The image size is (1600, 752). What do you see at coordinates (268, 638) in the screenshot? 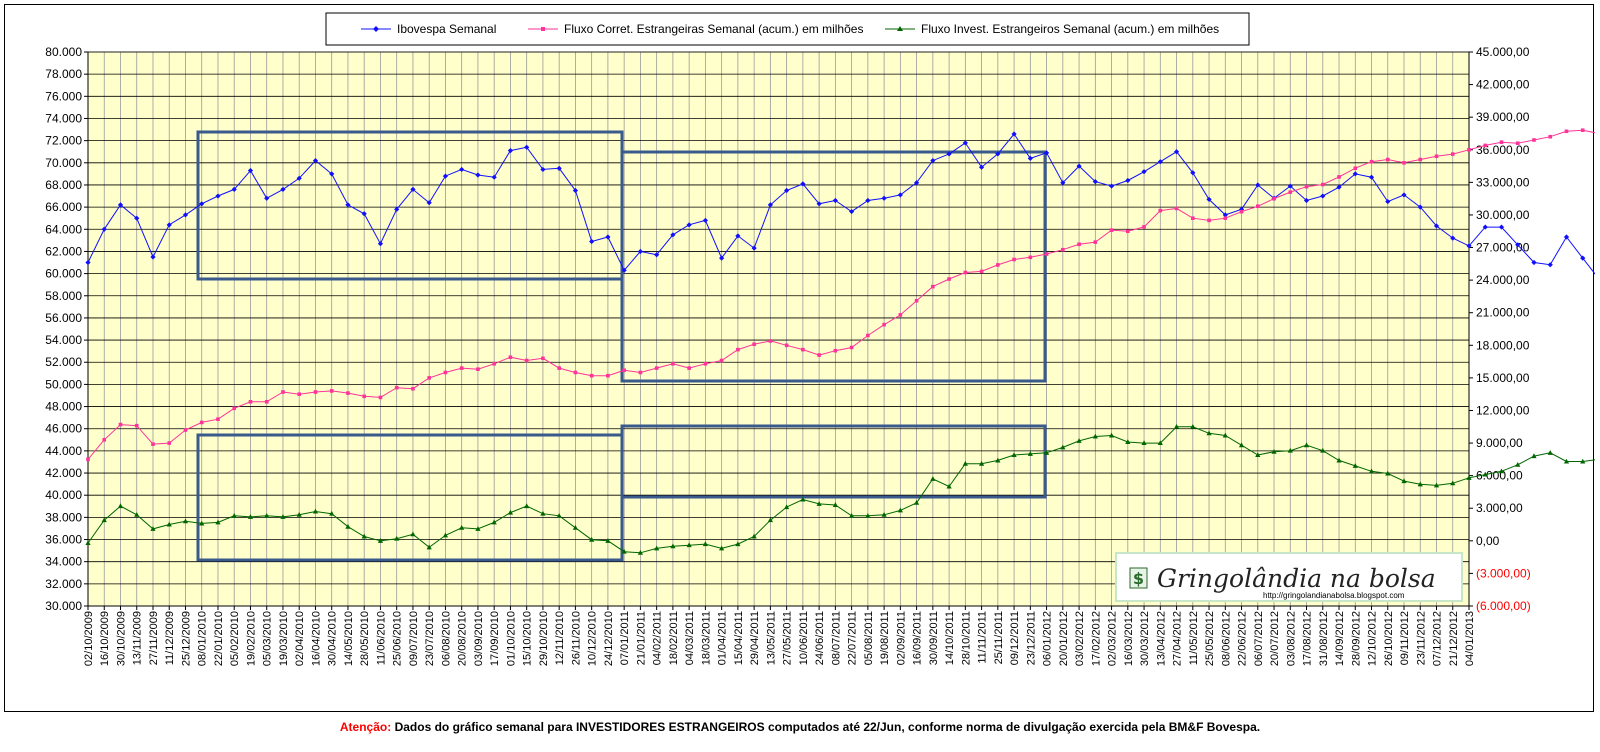
I see `x-tick-label: 05/03/2010` at bounding box center [268, 638].